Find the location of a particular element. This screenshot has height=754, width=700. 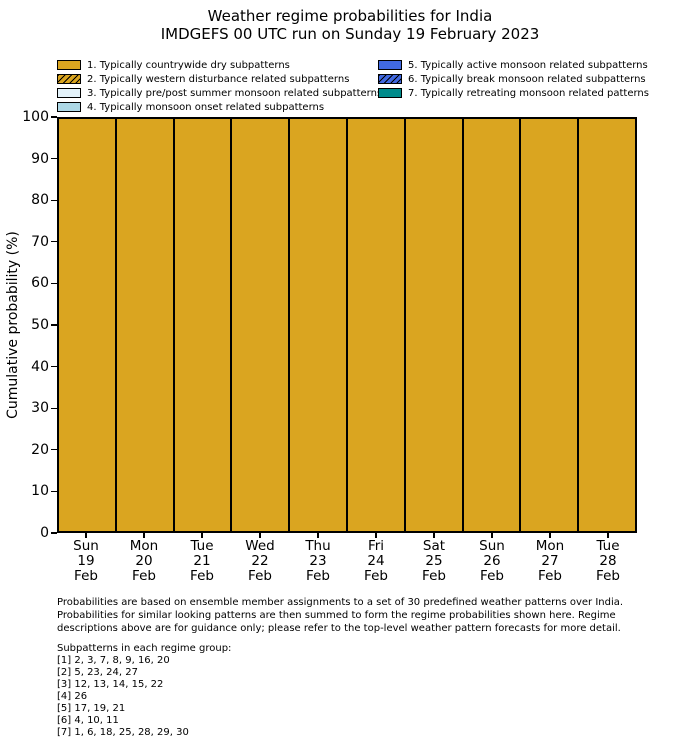

chart-title-line1: Weather regime probabilities for India is located at coordinates (350, 16).